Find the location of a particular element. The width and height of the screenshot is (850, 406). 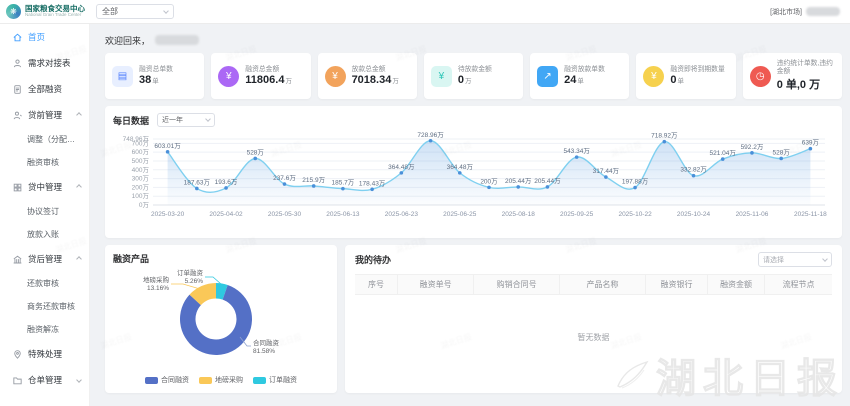

stat-unit: 万 is located at coordinates (395, 82).